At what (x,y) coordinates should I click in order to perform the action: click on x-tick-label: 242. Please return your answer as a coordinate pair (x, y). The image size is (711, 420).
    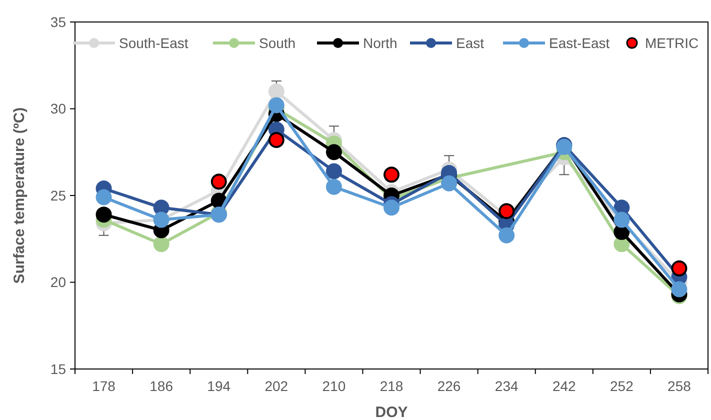
    Looking at the image, I should click on (564, 386).